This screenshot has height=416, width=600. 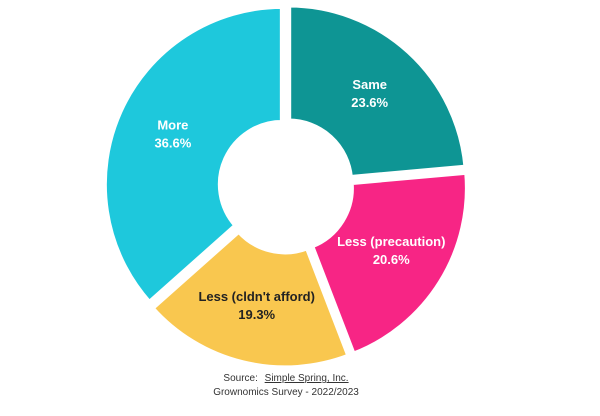 What do you see at coordinates (256, 314) in the screenshot?
I see `value-label: 19.3%` at bounding box center [256, 314].